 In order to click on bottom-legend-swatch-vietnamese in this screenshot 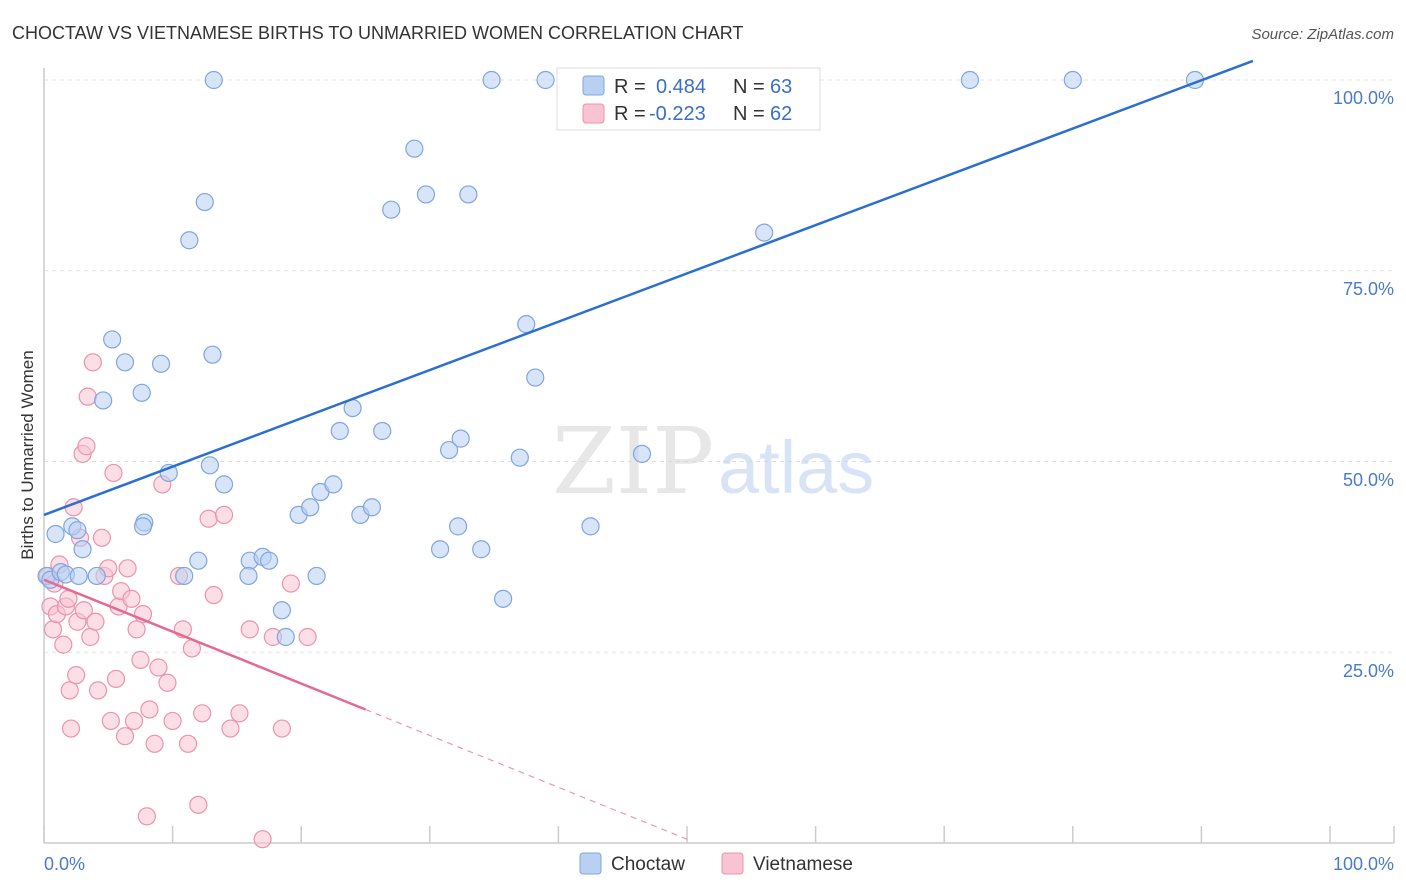, I will do `click(732, 863)`.